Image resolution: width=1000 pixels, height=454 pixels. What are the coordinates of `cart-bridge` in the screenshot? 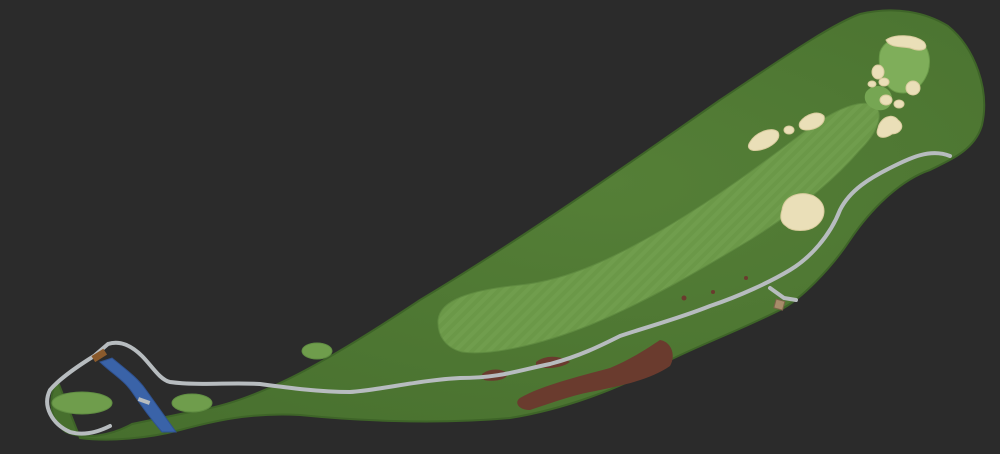 It's located at (99, 355).